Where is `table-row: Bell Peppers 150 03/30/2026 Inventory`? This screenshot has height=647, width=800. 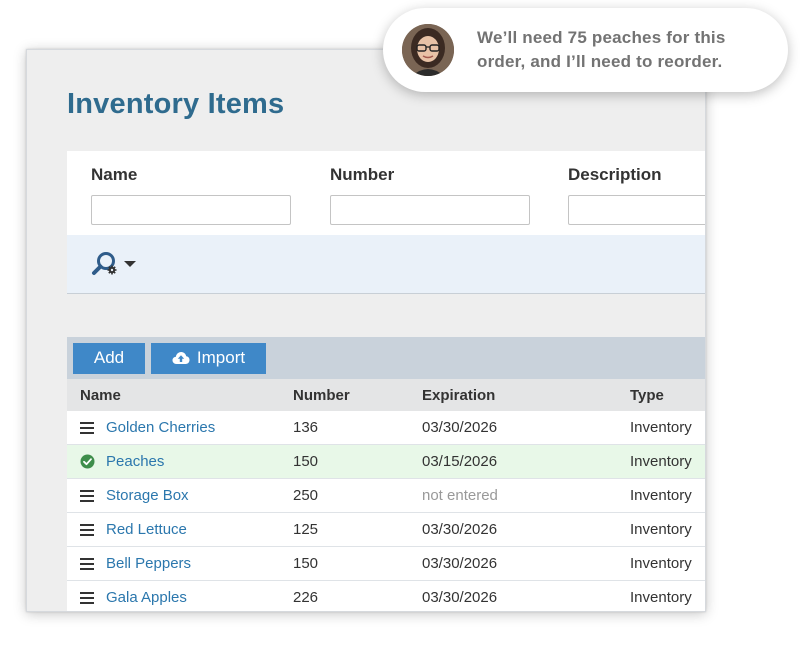
table-row: Bell Peppers 150 03/30/2026 Inventory is located at coordinates (386, 564).